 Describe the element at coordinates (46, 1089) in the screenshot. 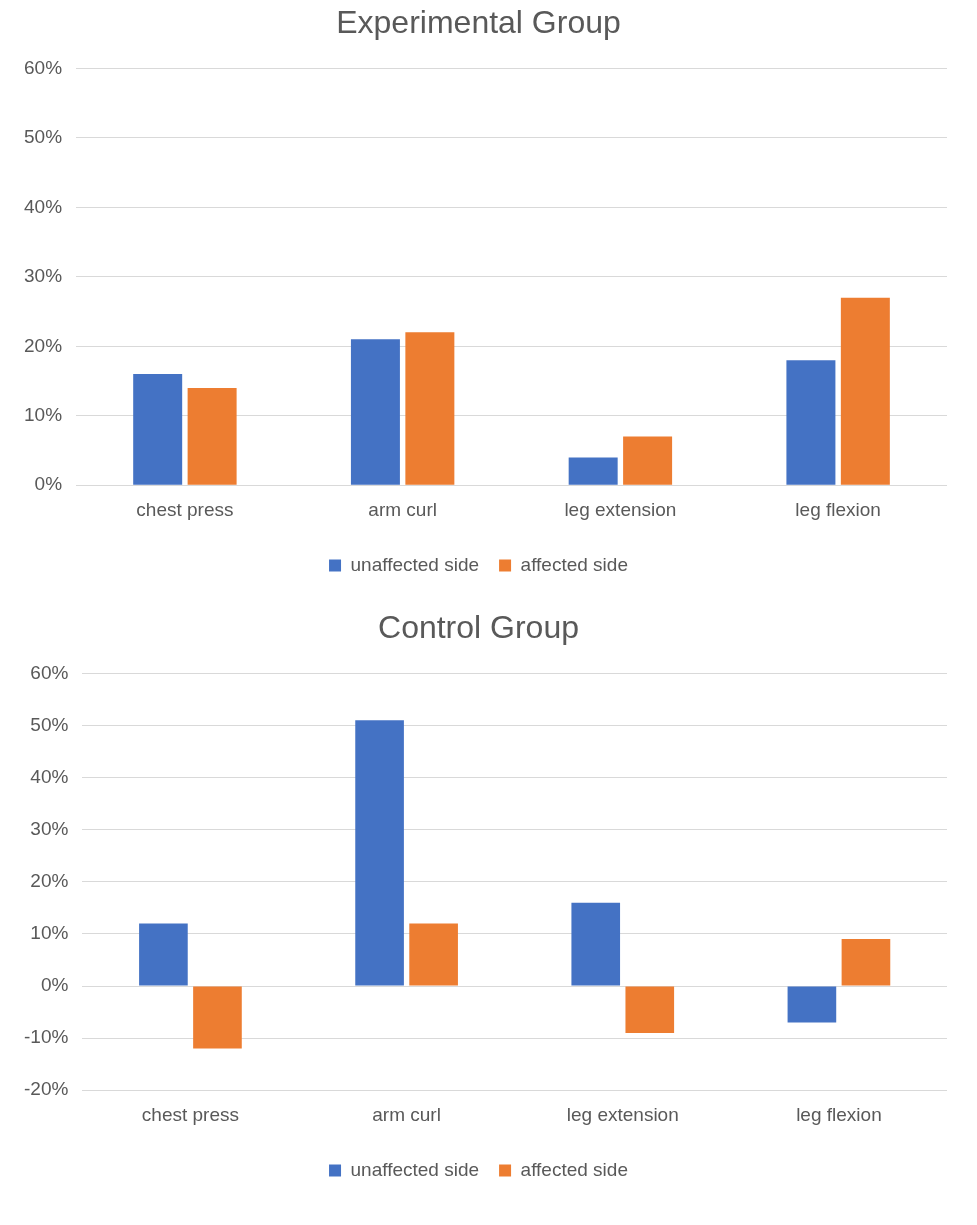

I see `y-tick-label: -20%` at that location.